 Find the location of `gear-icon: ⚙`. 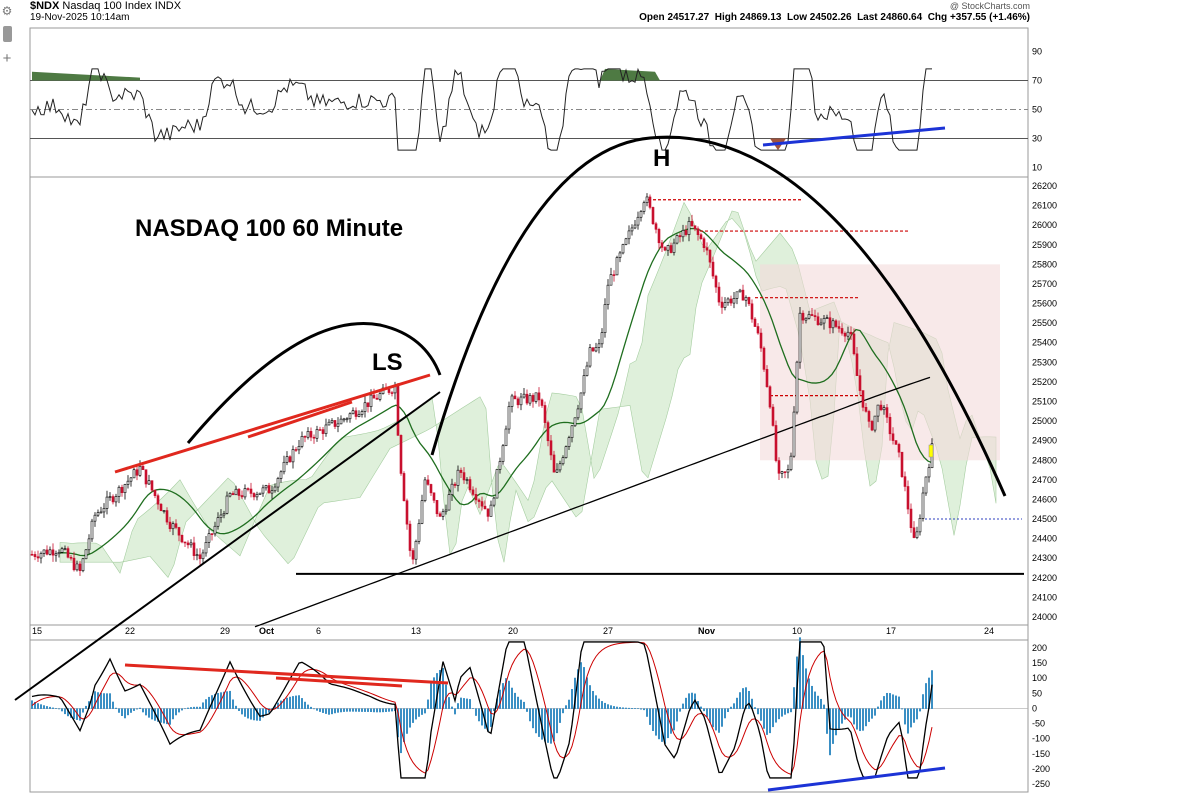

gear-icon: ⚙ is located at coordinates (7, 11).